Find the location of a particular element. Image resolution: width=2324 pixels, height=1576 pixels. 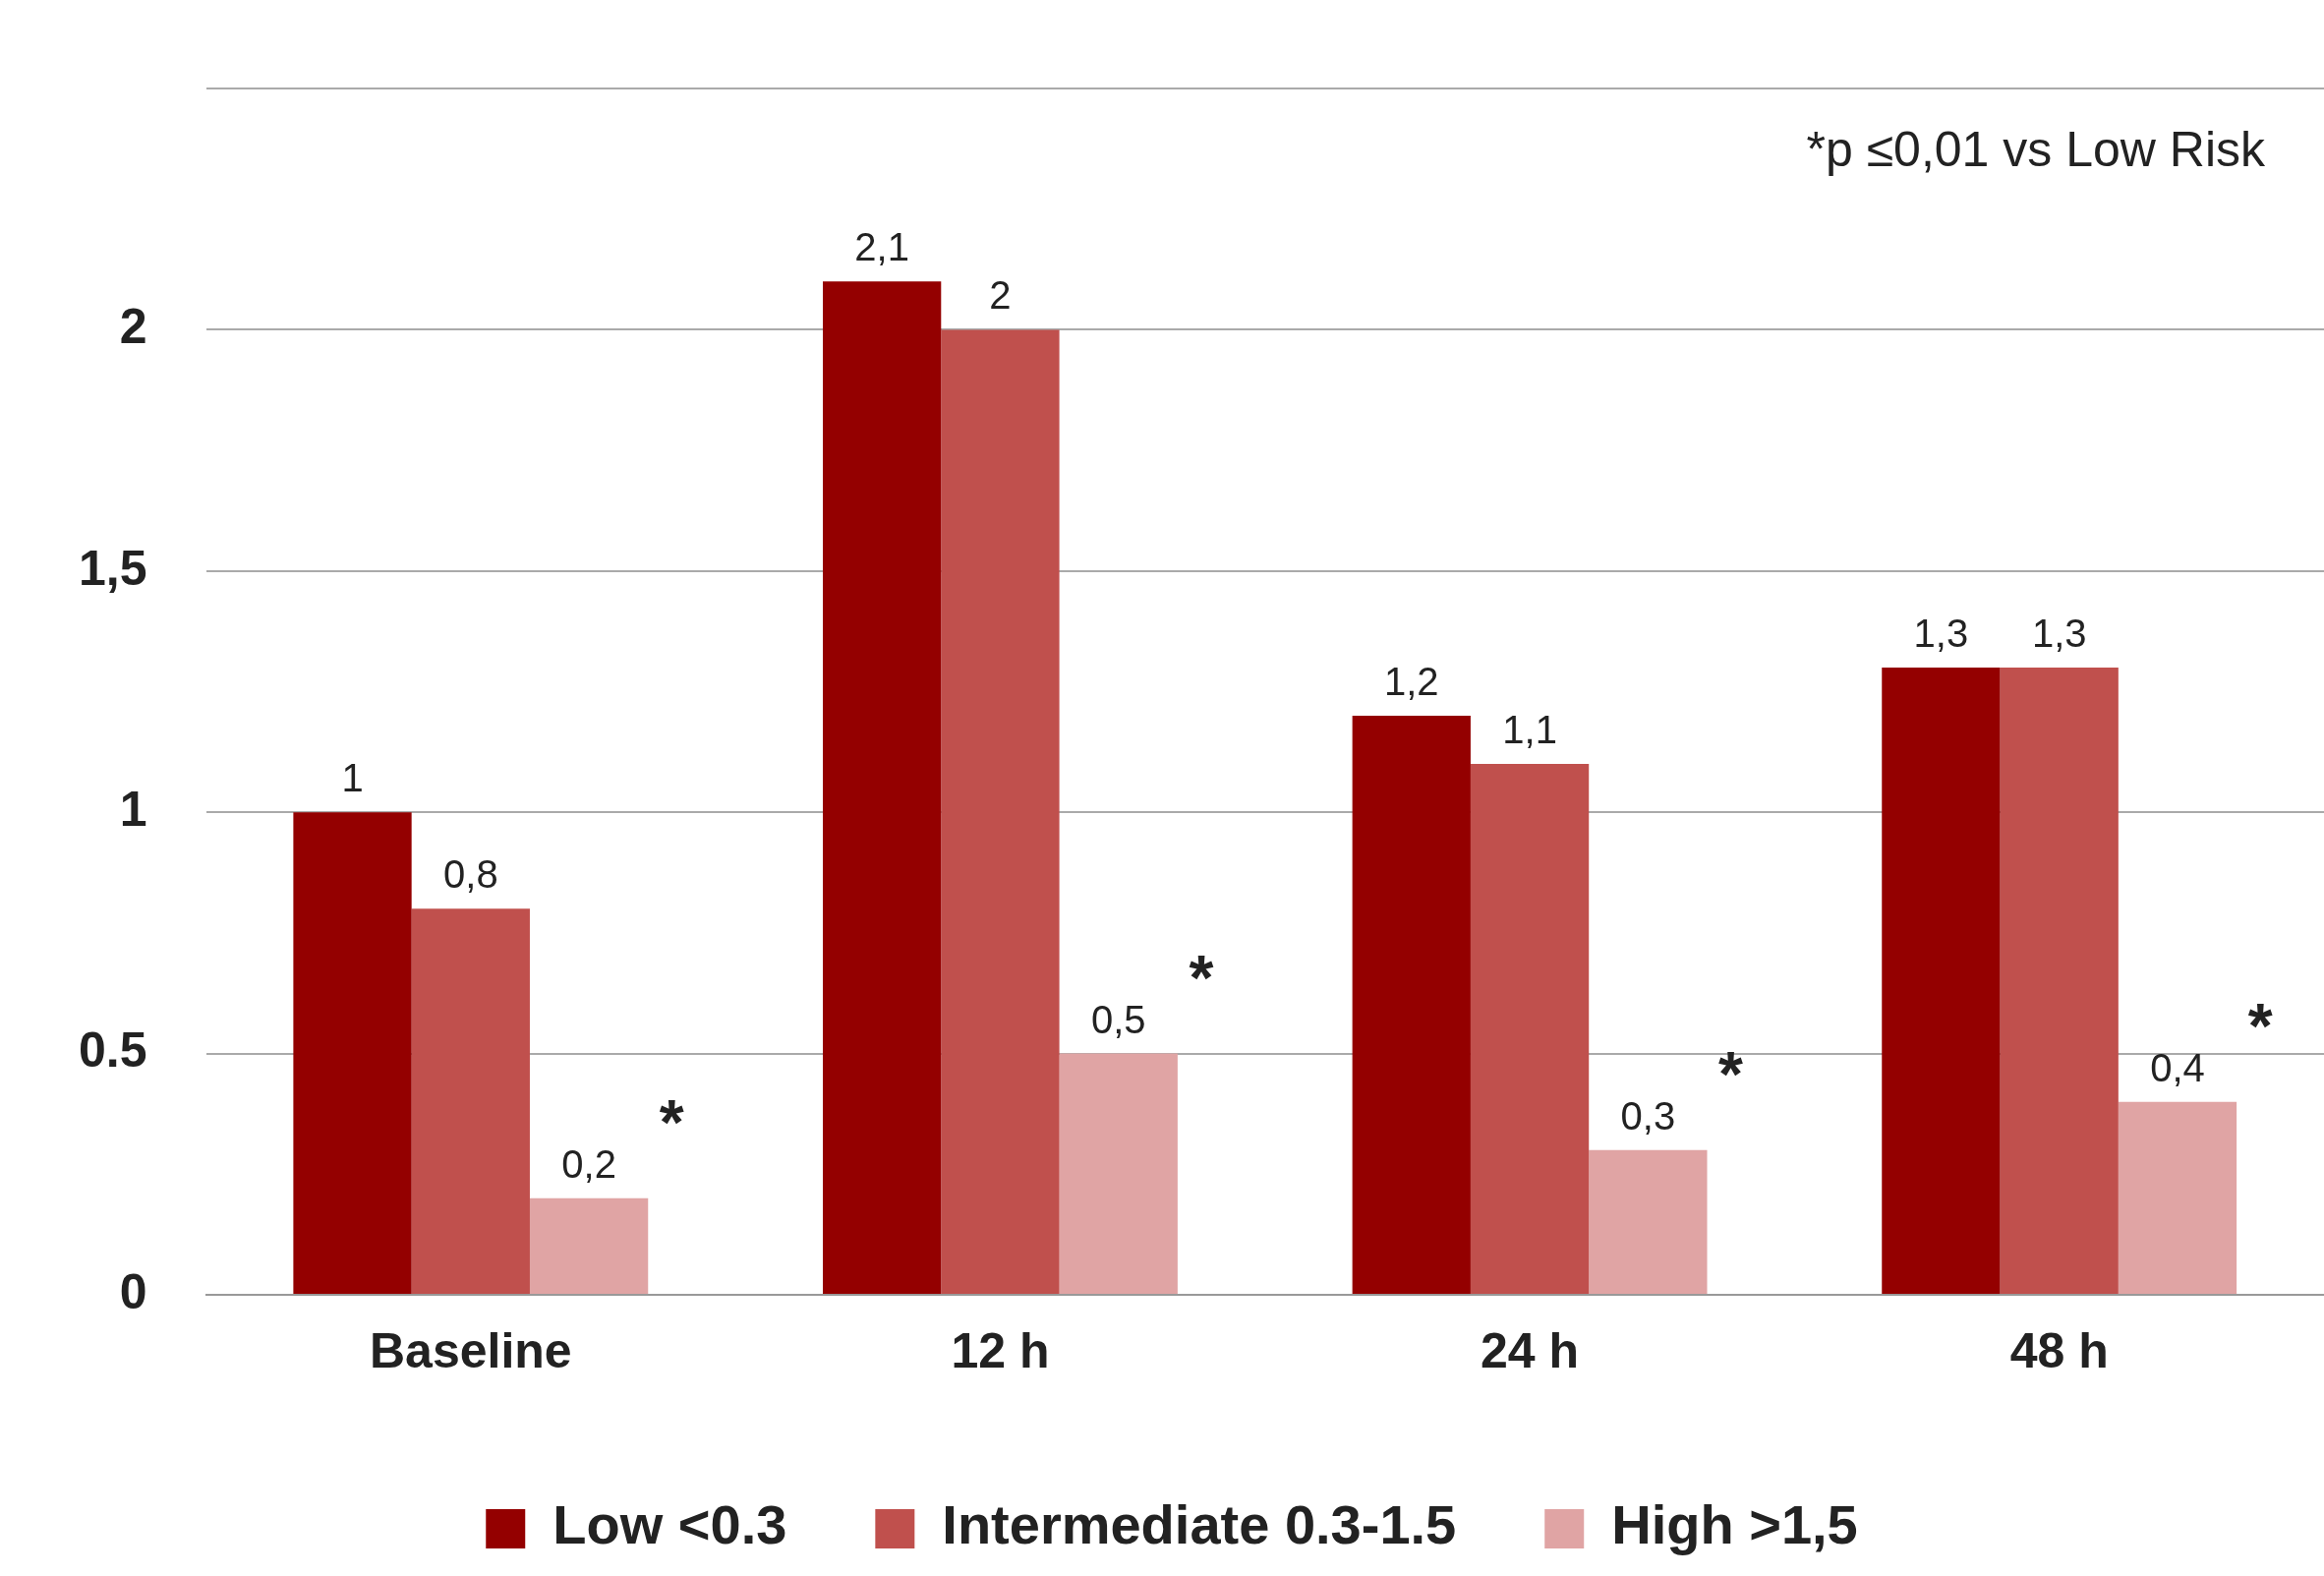

y-tick-label: 2 is located at coordinates (133, 327).